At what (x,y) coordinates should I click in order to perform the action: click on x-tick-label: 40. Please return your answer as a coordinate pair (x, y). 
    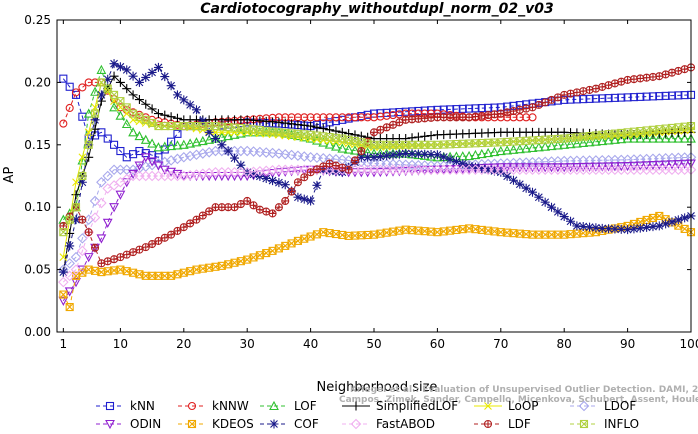
    Looking at the image, I should click on (310, 344).